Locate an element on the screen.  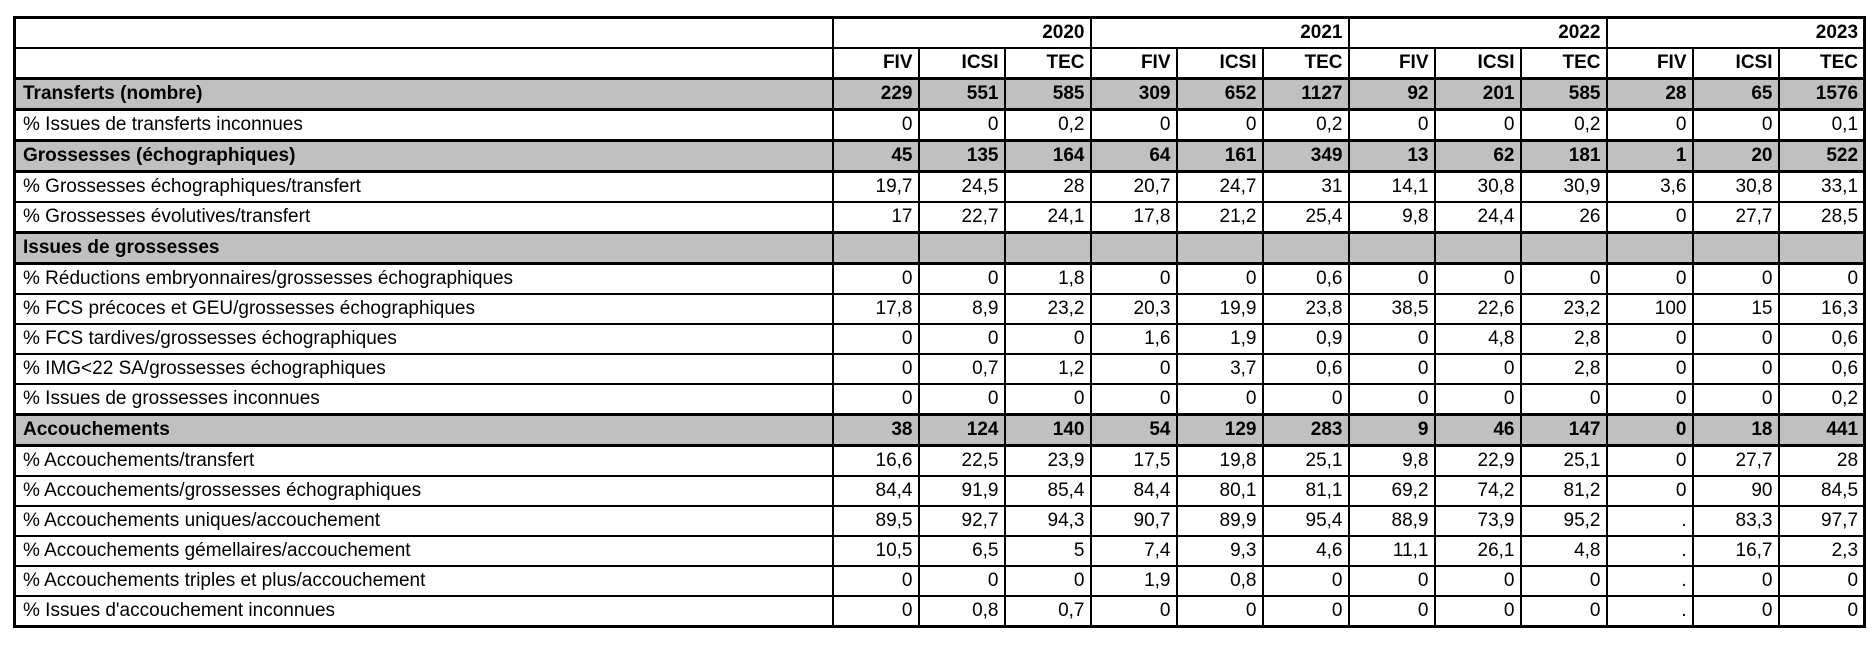
cell: 81,1 is located at coordinates (1305, 491).